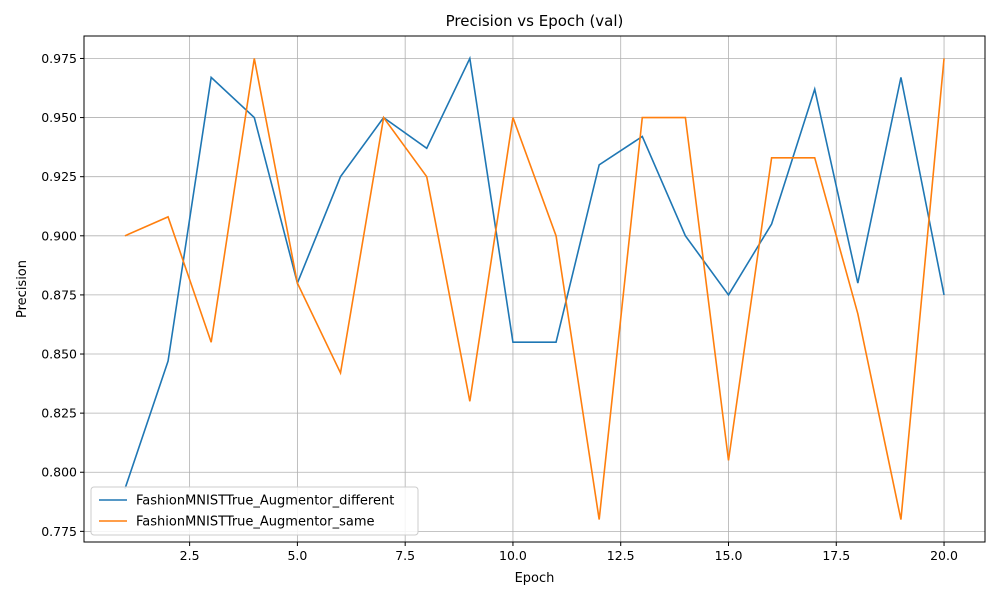 This screenshot has height=600, width=1000. Describe the element at coordinates (405, 555) in the screenshot. I see `x-tick-label: 7.5` at that location.